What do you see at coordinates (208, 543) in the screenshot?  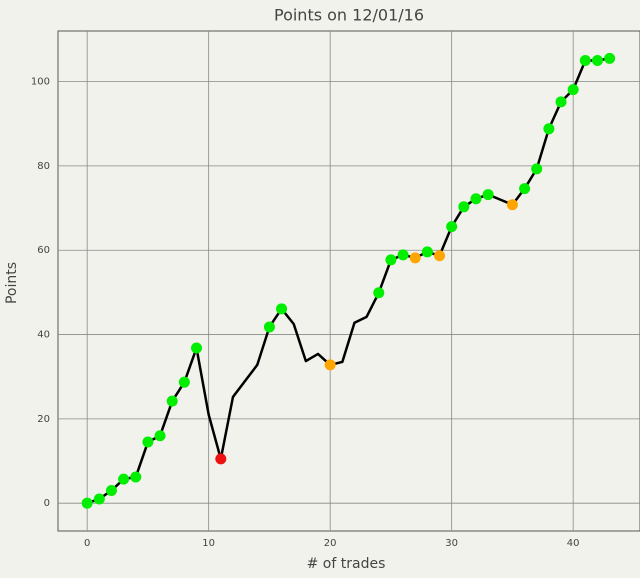 I see `x-tick-label: 10` at bounding box center [208, 543].